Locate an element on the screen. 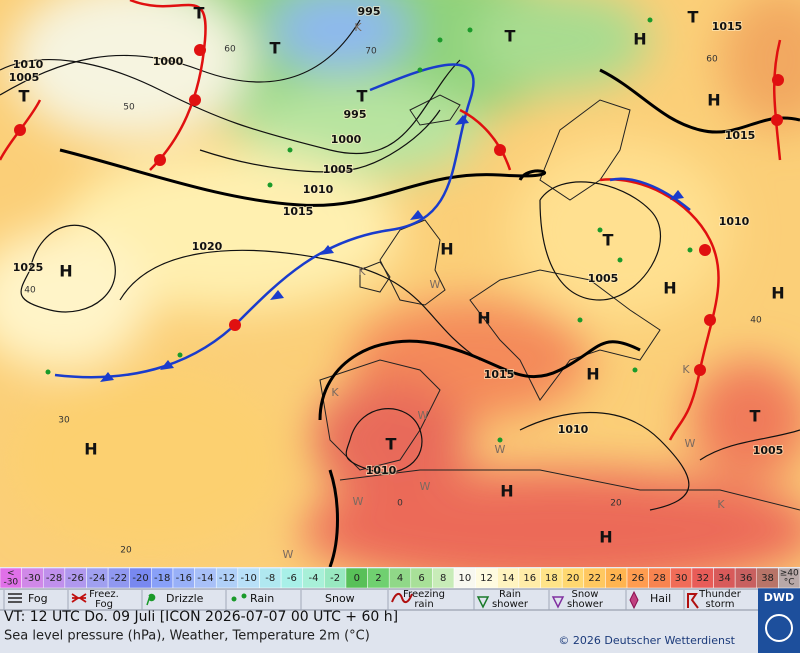 The width and height of the screenshot is (800, 653). scale-label: °C is located at coordinates (789, 583).